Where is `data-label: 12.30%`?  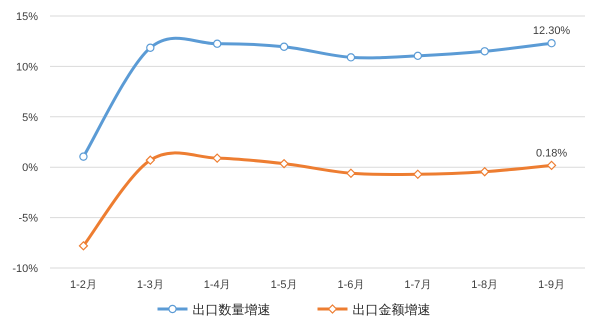
data-label: 12.30% is located at coordinates (551, 31).